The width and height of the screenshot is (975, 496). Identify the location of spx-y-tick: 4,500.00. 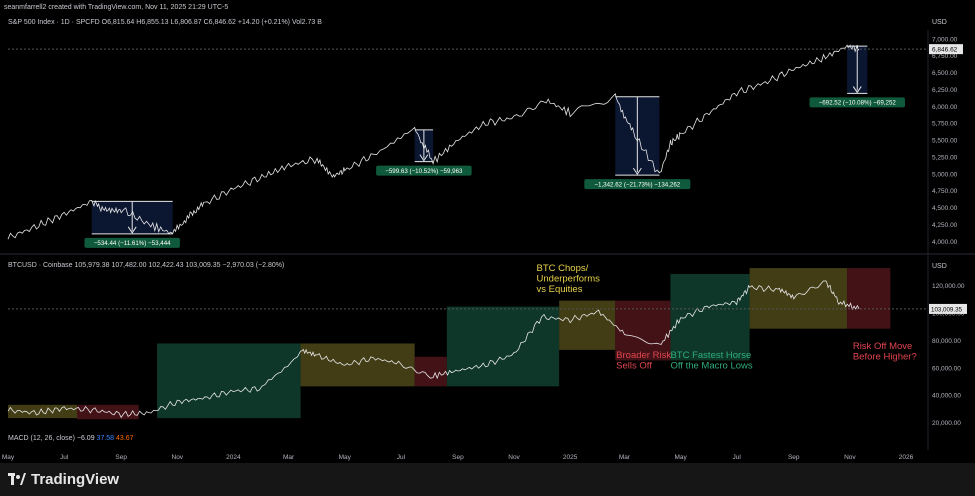
(945, 208).